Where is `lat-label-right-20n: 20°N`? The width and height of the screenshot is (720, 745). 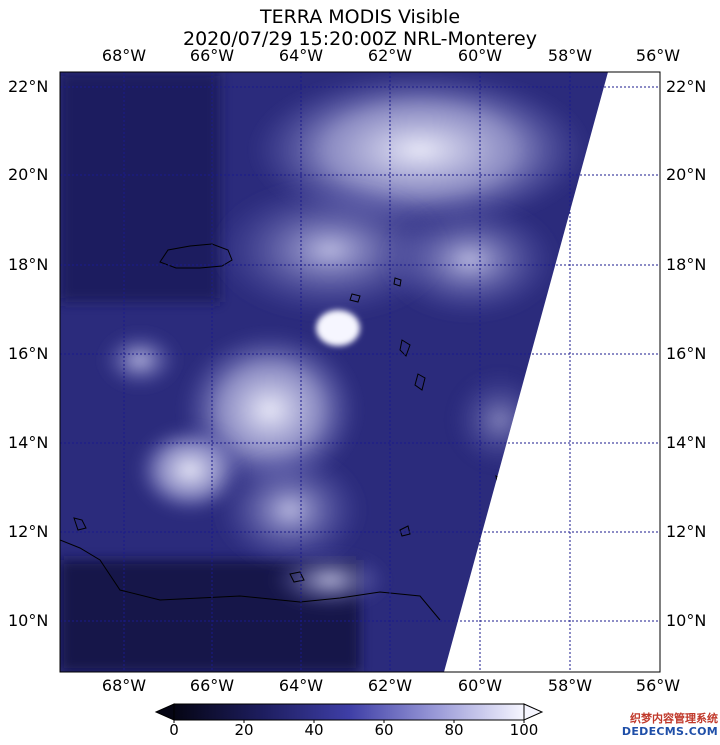
lat-label-right-20n: 20°N is located at coordinates (686, 174).